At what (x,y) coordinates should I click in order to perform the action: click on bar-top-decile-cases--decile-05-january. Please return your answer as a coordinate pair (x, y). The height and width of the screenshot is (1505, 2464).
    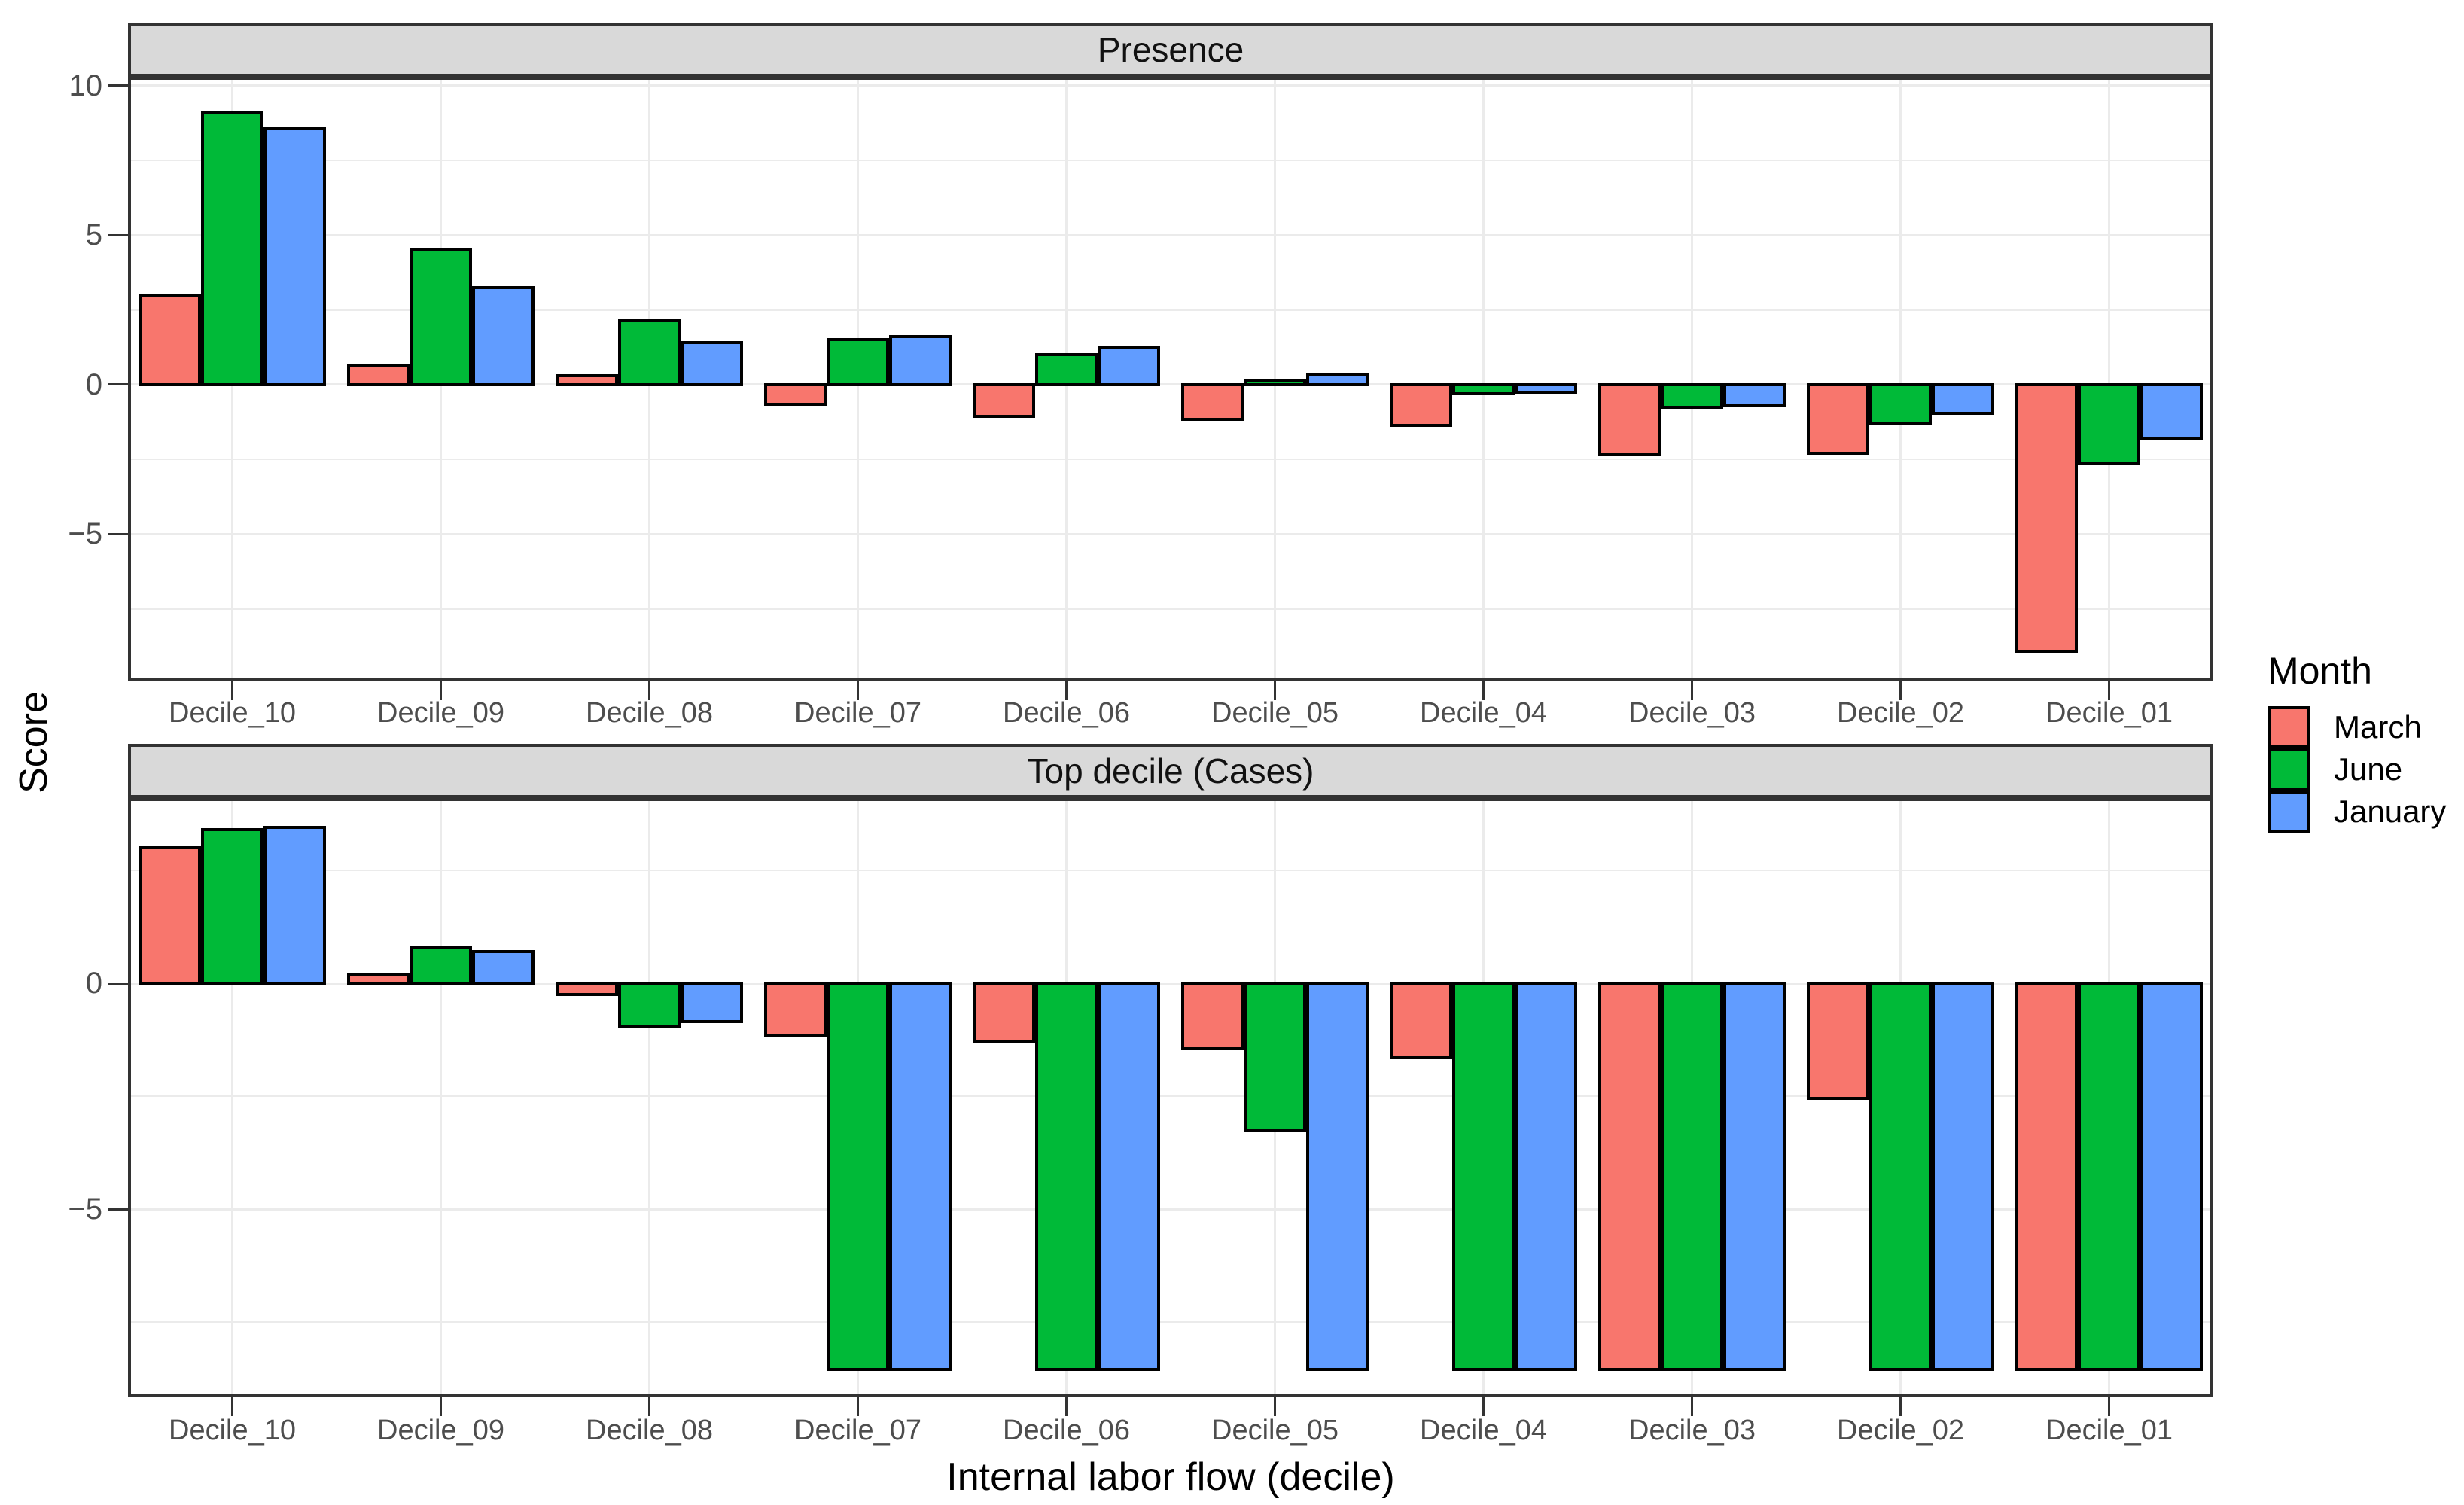
    Looking at the image, I should click on (1338, 1176).